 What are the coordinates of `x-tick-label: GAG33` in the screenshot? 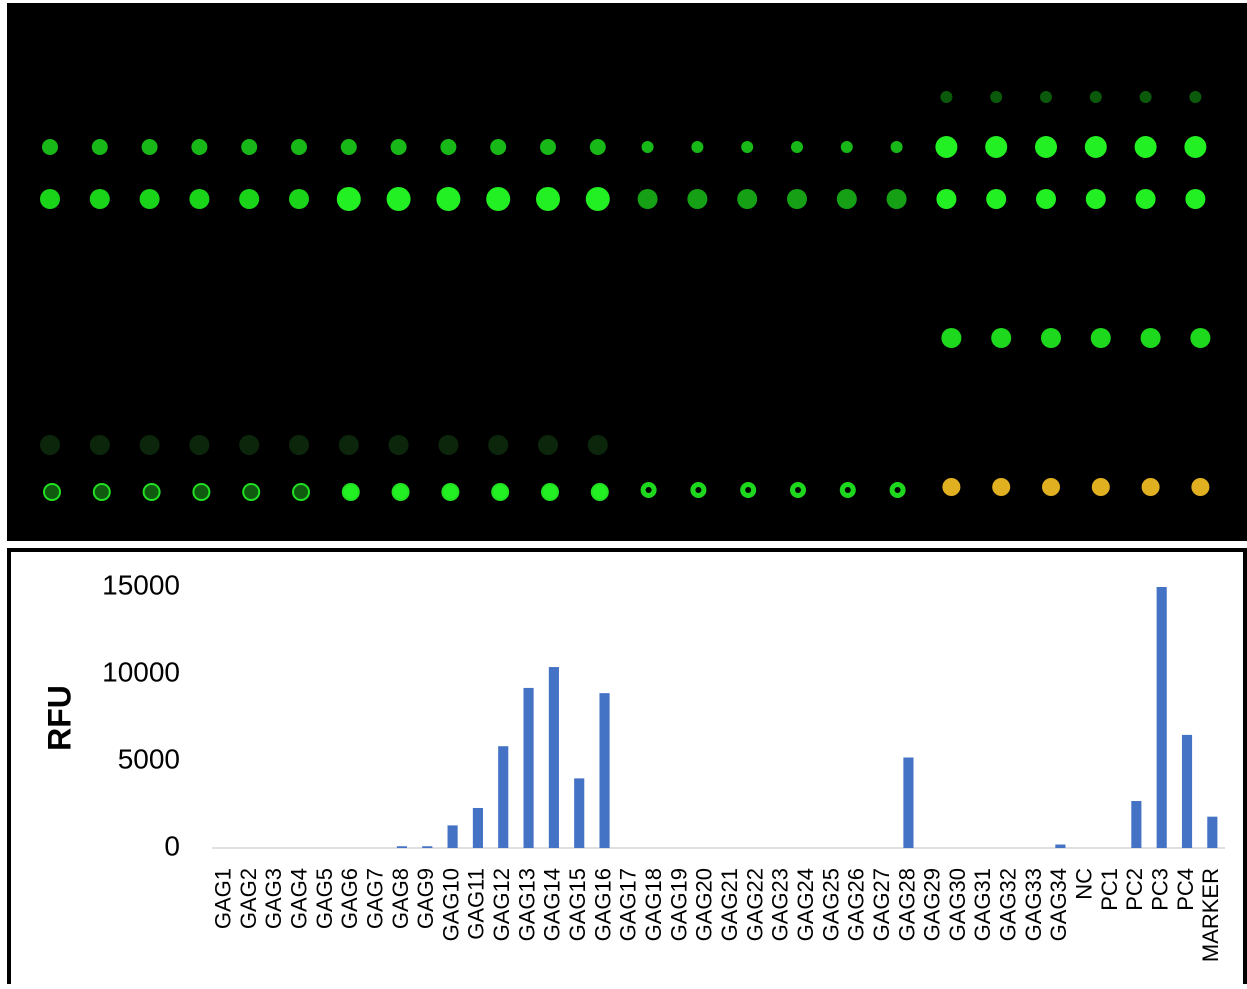 It's located at (1033, 904).